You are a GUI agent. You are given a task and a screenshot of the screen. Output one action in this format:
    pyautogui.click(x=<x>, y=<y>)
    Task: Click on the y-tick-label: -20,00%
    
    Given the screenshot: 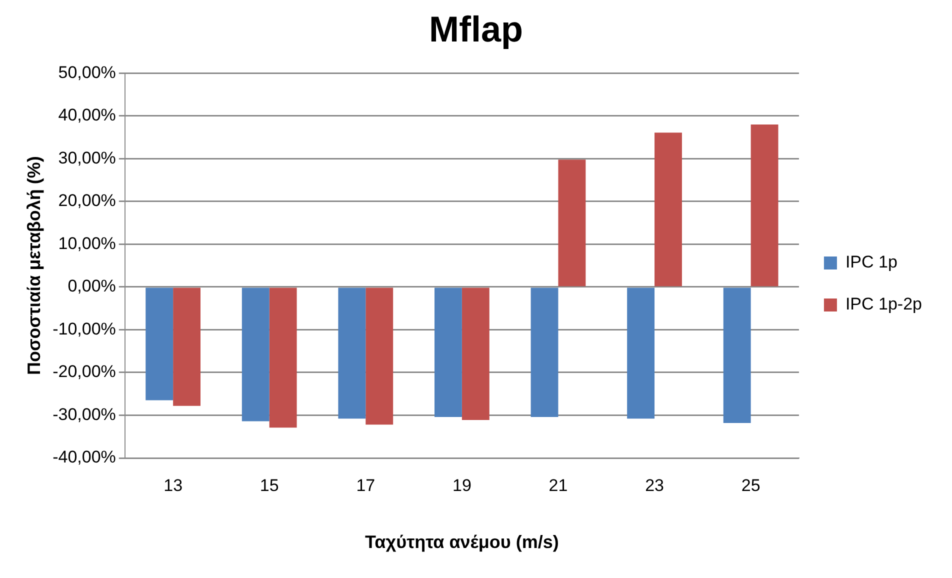 What is the action you would take?
    pyautogui.click(x=84, y=372)
    